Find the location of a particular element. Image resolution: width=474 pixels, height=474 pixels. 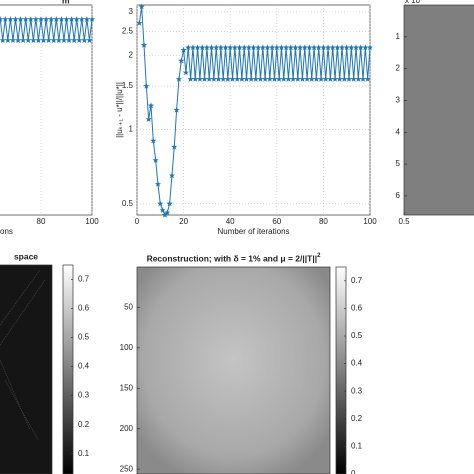

y-tick-label: 5 is located at coordinates (398, 163).